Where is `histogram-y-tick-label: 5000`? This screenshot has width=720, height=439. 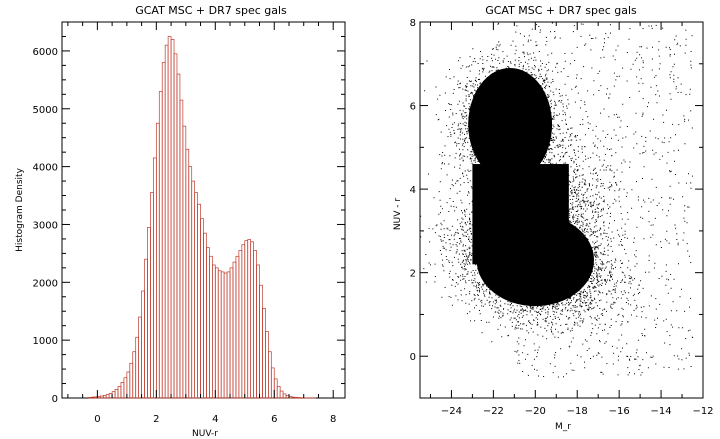 histogram-y-tick-label: 5000 is located at coordinates (45, 110).